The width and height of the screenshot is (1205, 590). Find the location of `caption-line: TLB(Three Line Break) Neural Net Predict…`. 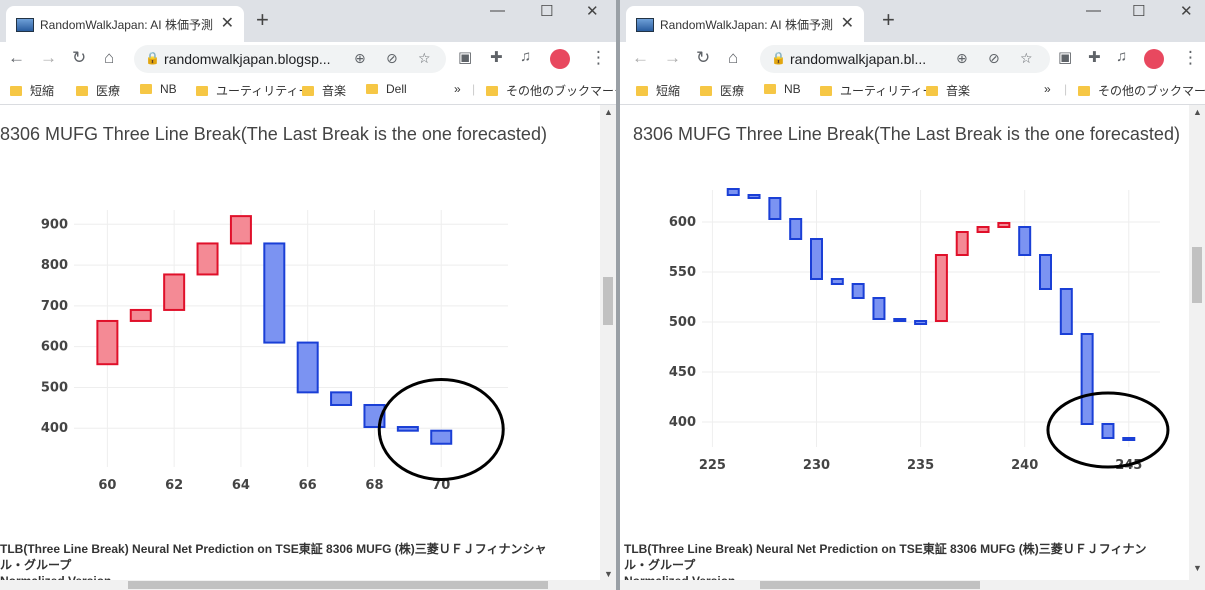

caption-line: TLB(Three Line Break) Neural Net Predict… is located at coordinates (885, 549).